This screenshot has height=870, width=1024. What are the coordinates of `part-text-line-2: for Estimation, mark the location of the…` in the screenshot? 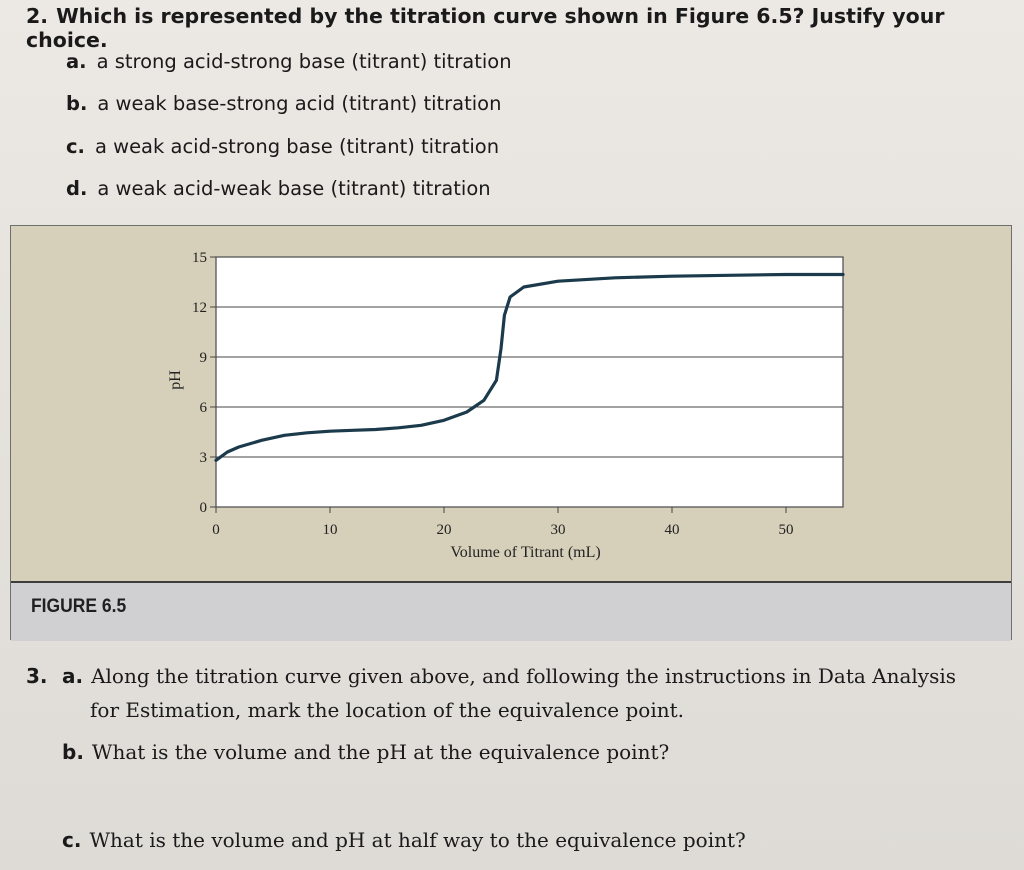 It's located at (387, 710).